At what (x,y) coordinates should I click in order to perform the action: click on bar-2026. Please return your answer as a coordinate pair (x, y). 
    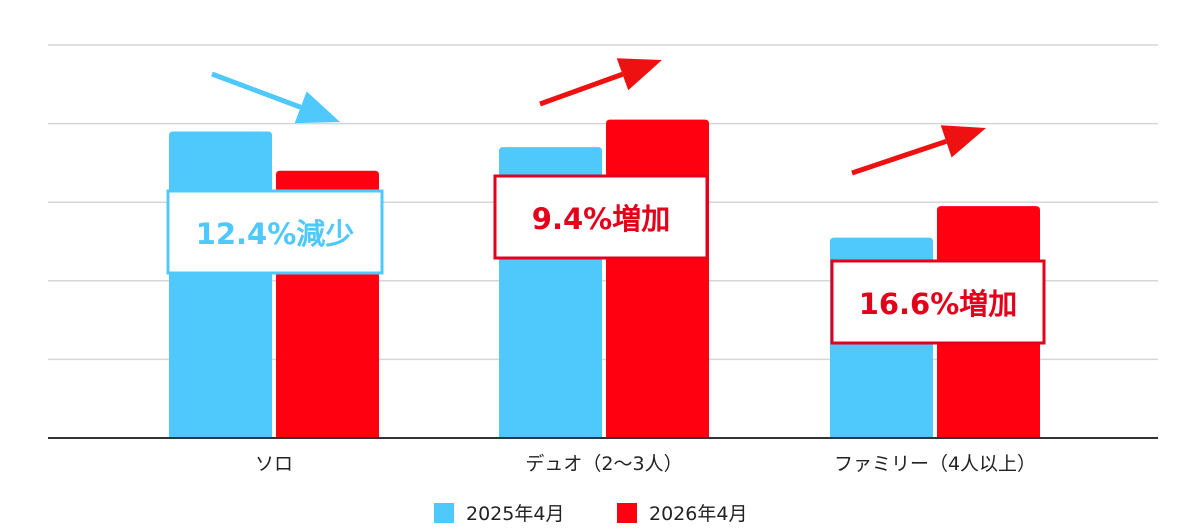
    Looking at the image, I should click on (657, 279).